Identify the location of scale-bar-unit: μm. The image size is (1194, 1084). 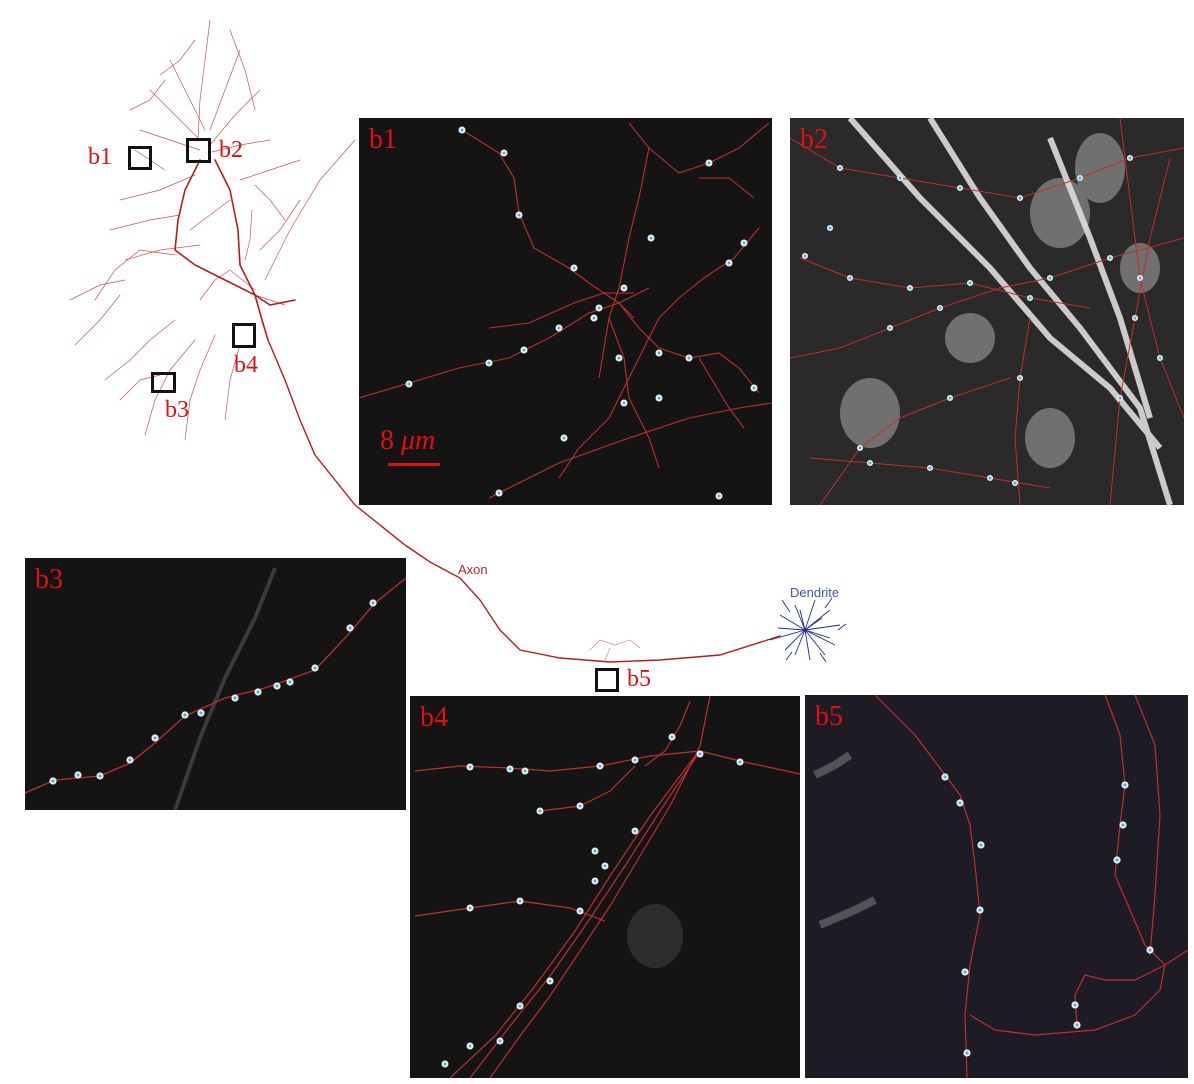
(418, 440).